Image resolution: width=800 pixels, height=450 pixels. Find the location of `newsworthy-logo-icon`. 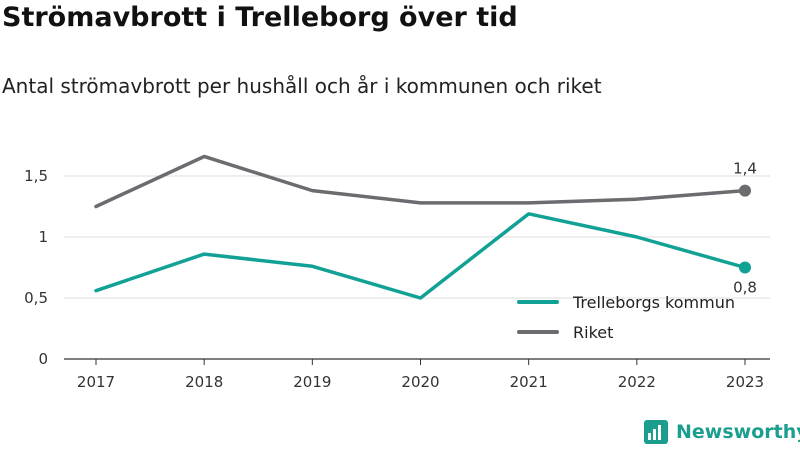

newsworthy-logo-icon is located at coordinates (656, 432).